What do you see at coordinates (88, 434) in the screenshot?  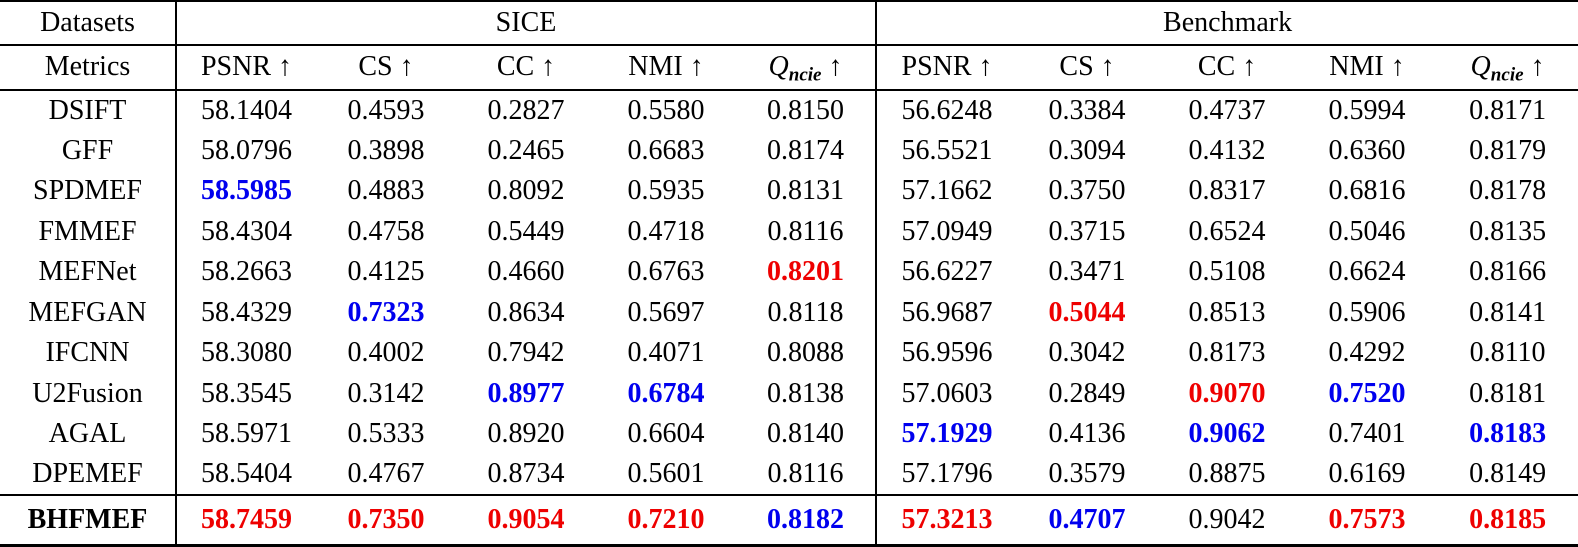 I see `method-label: AGAL` at bounding box center [88, 434].